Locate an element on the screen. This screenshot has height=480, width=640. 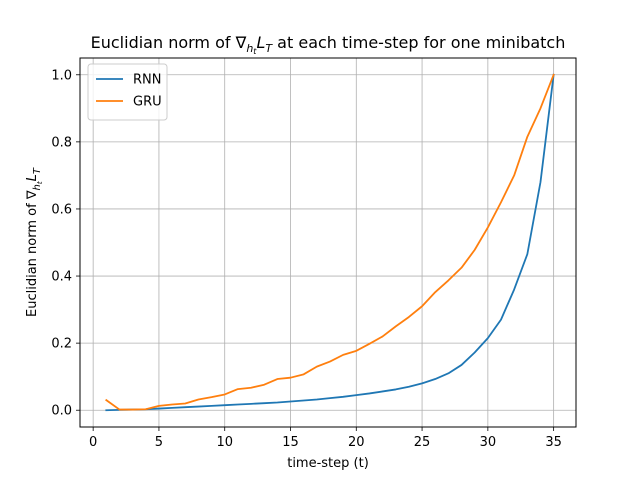
x-tick-label: 15 is located at coordinates (290, 442).